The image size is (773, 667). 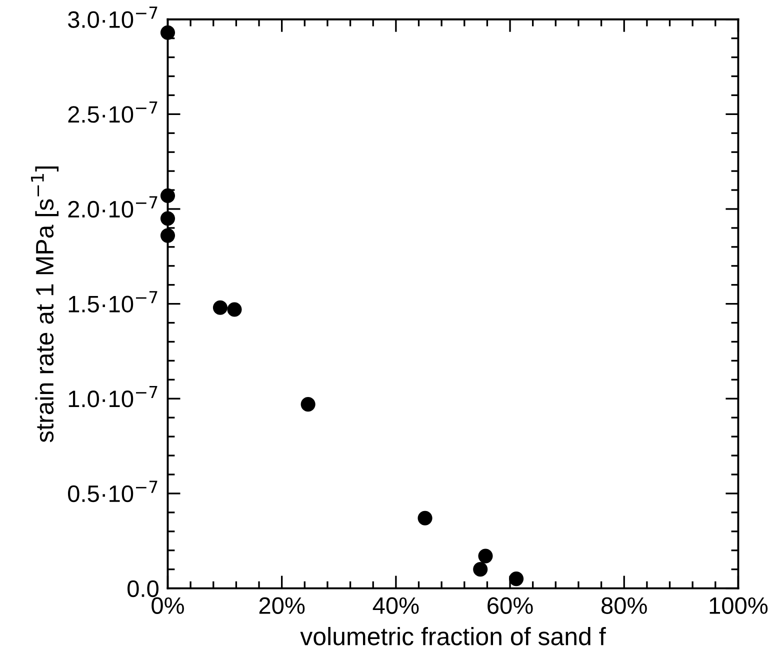 What do you see at coordinates (395, 605) in the screenshot?
I see `x-tick-label: 40%` at bounding box center [395, 605].